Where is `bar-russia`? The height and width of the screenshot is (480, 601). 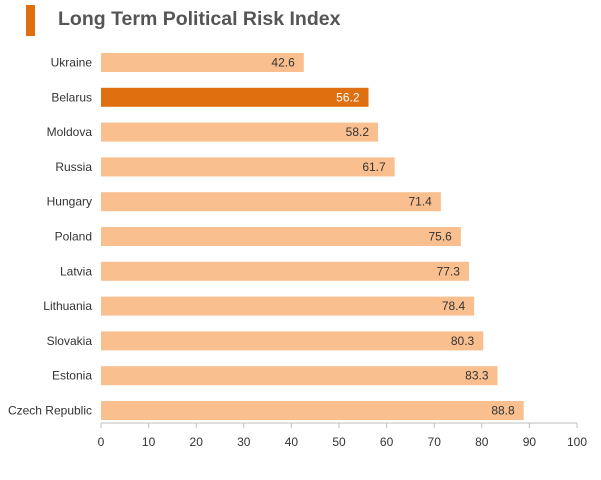 bar-russia is located at coordinates (248, 167).